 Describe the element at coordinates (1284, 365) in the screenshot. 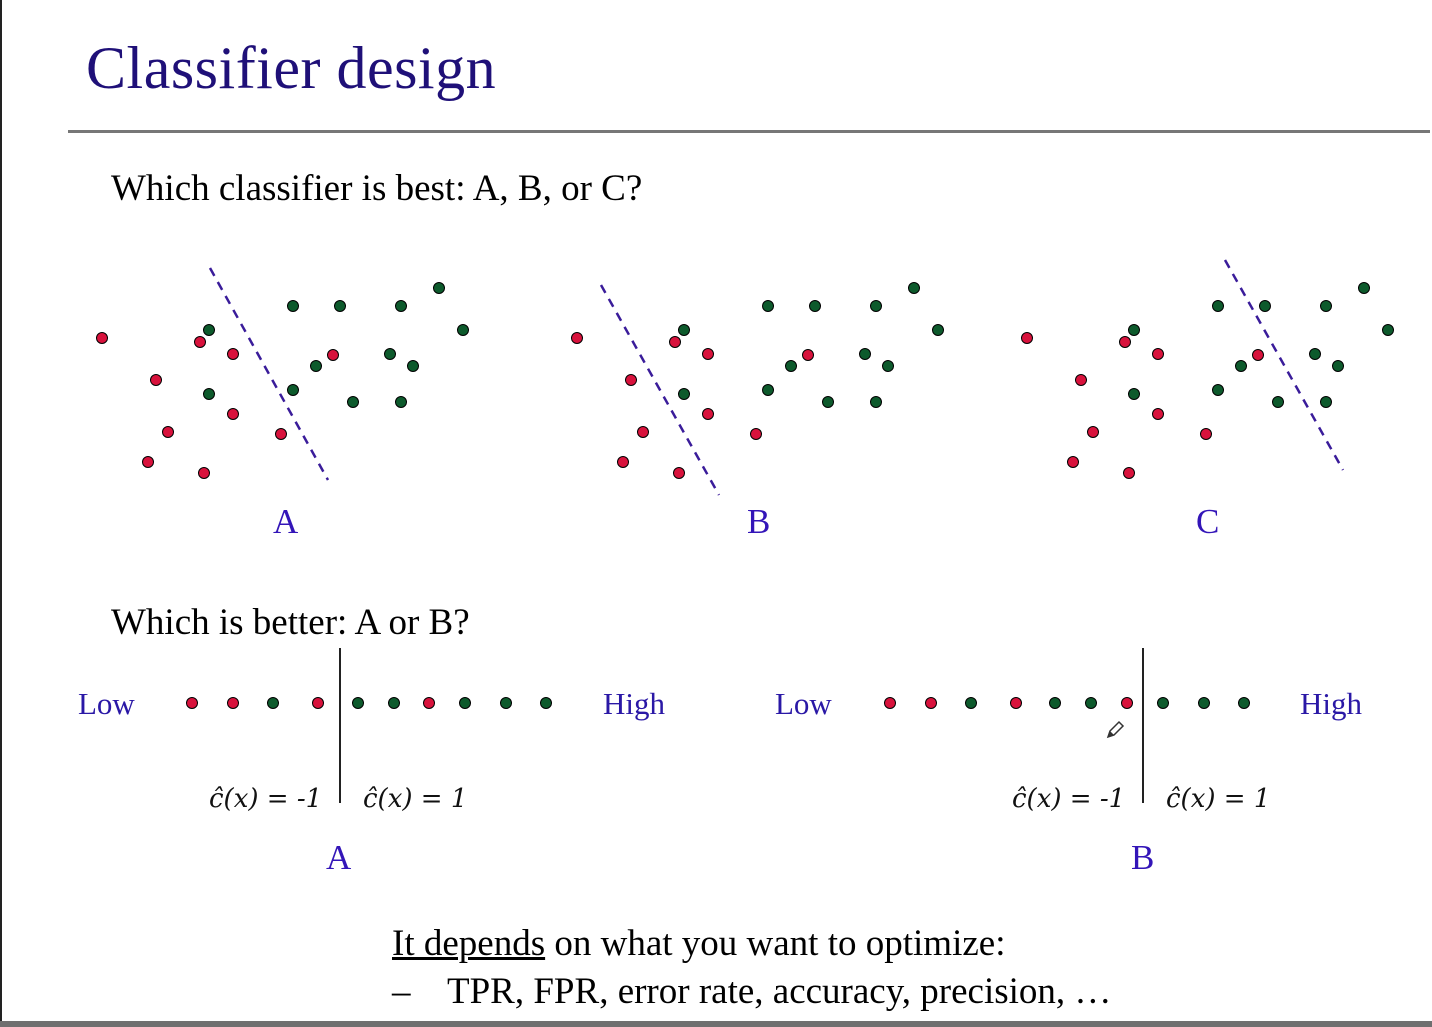

I see `decision-boundary-c` at that location.